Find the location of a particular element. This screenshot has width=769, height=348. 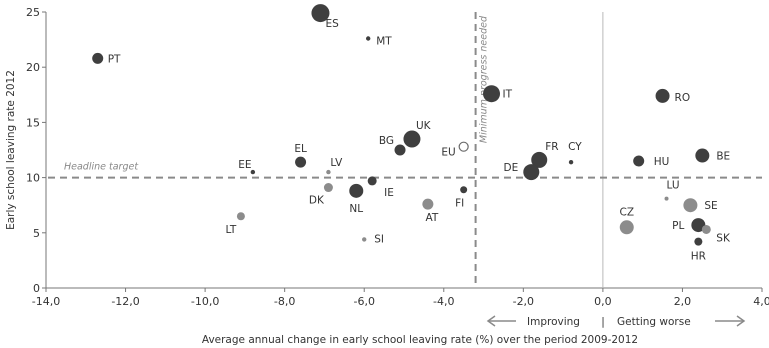

point-hu is located at coordinates (639, 161).